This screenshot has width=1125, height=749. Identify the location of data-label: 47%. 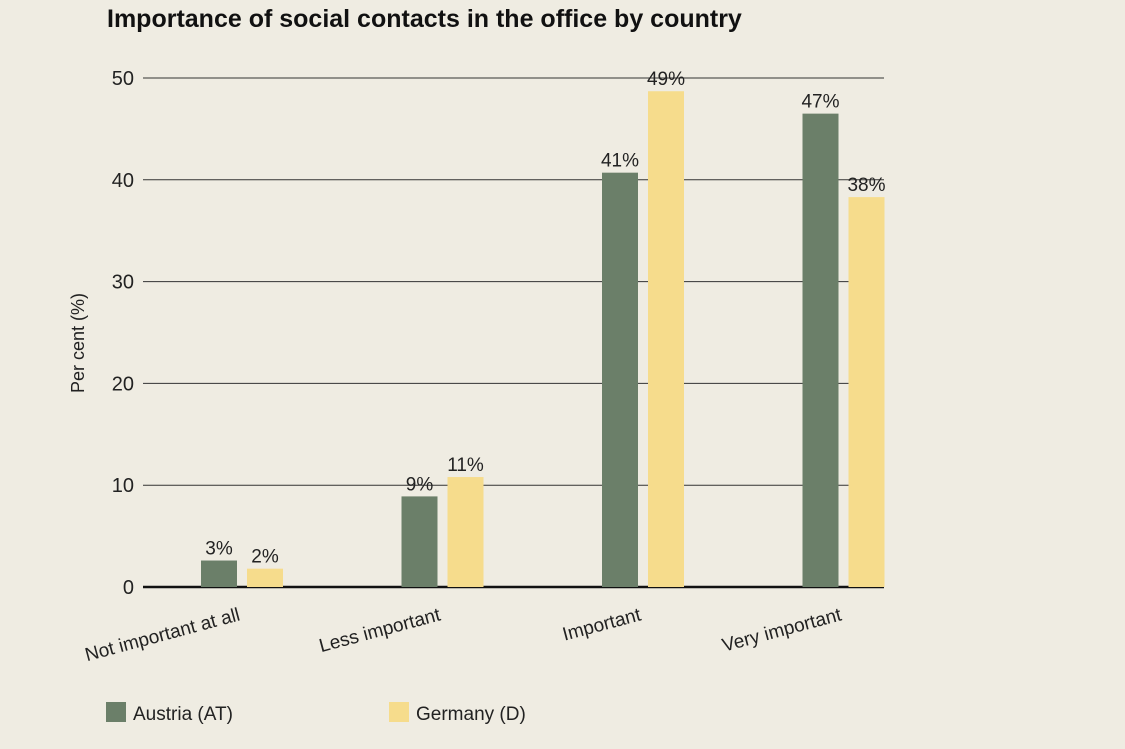
(820, 102).